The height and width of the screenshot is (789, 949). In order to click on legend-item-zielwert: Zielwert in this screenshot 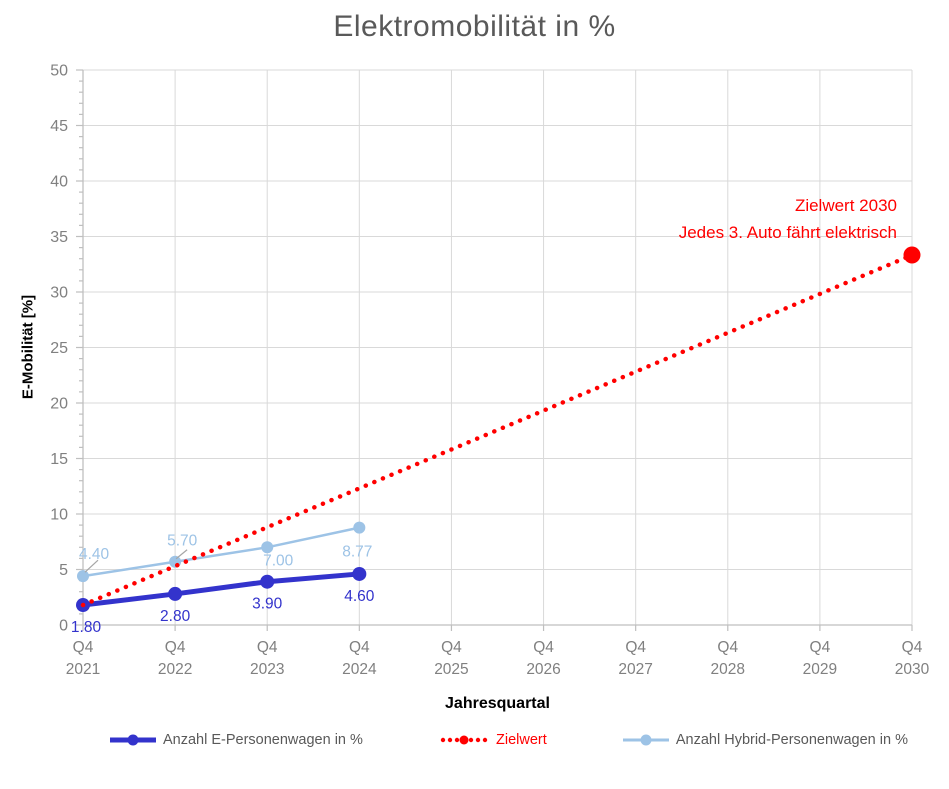, I will do `click(493, 740)`.